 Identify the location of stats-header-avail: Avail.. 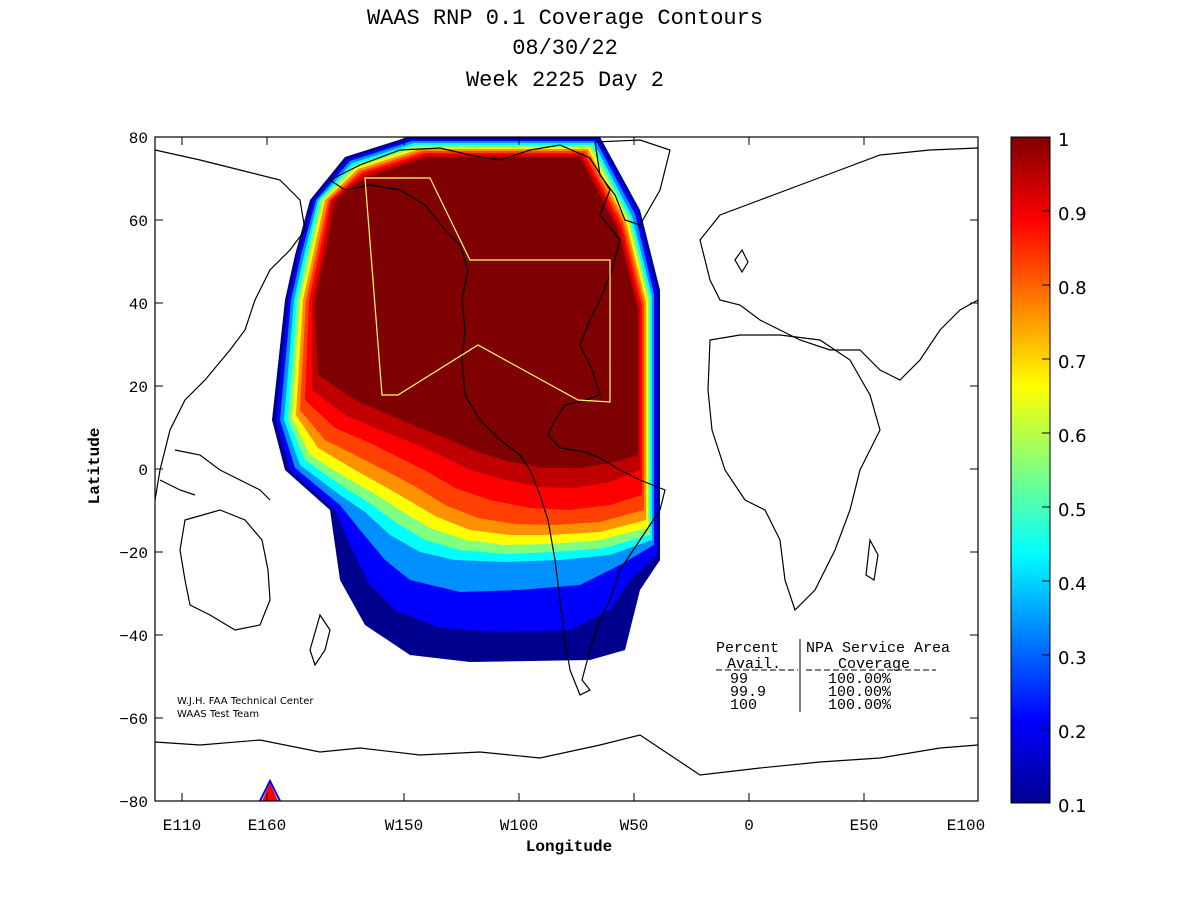
(754, 664).